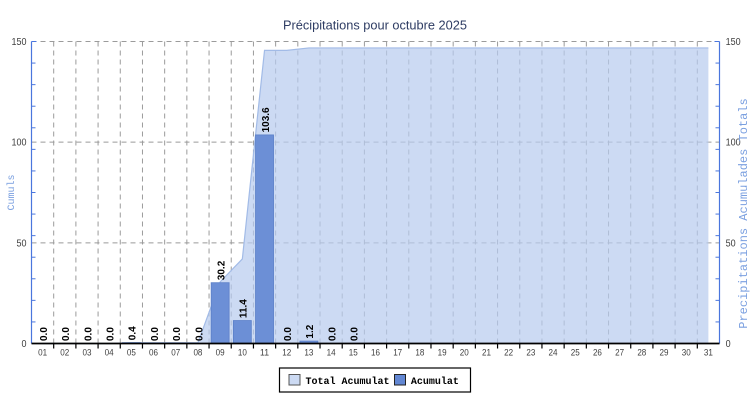  Describe the element at coordinates (597, 352) in the screenshot. I see `svg-text: 26` at that location.